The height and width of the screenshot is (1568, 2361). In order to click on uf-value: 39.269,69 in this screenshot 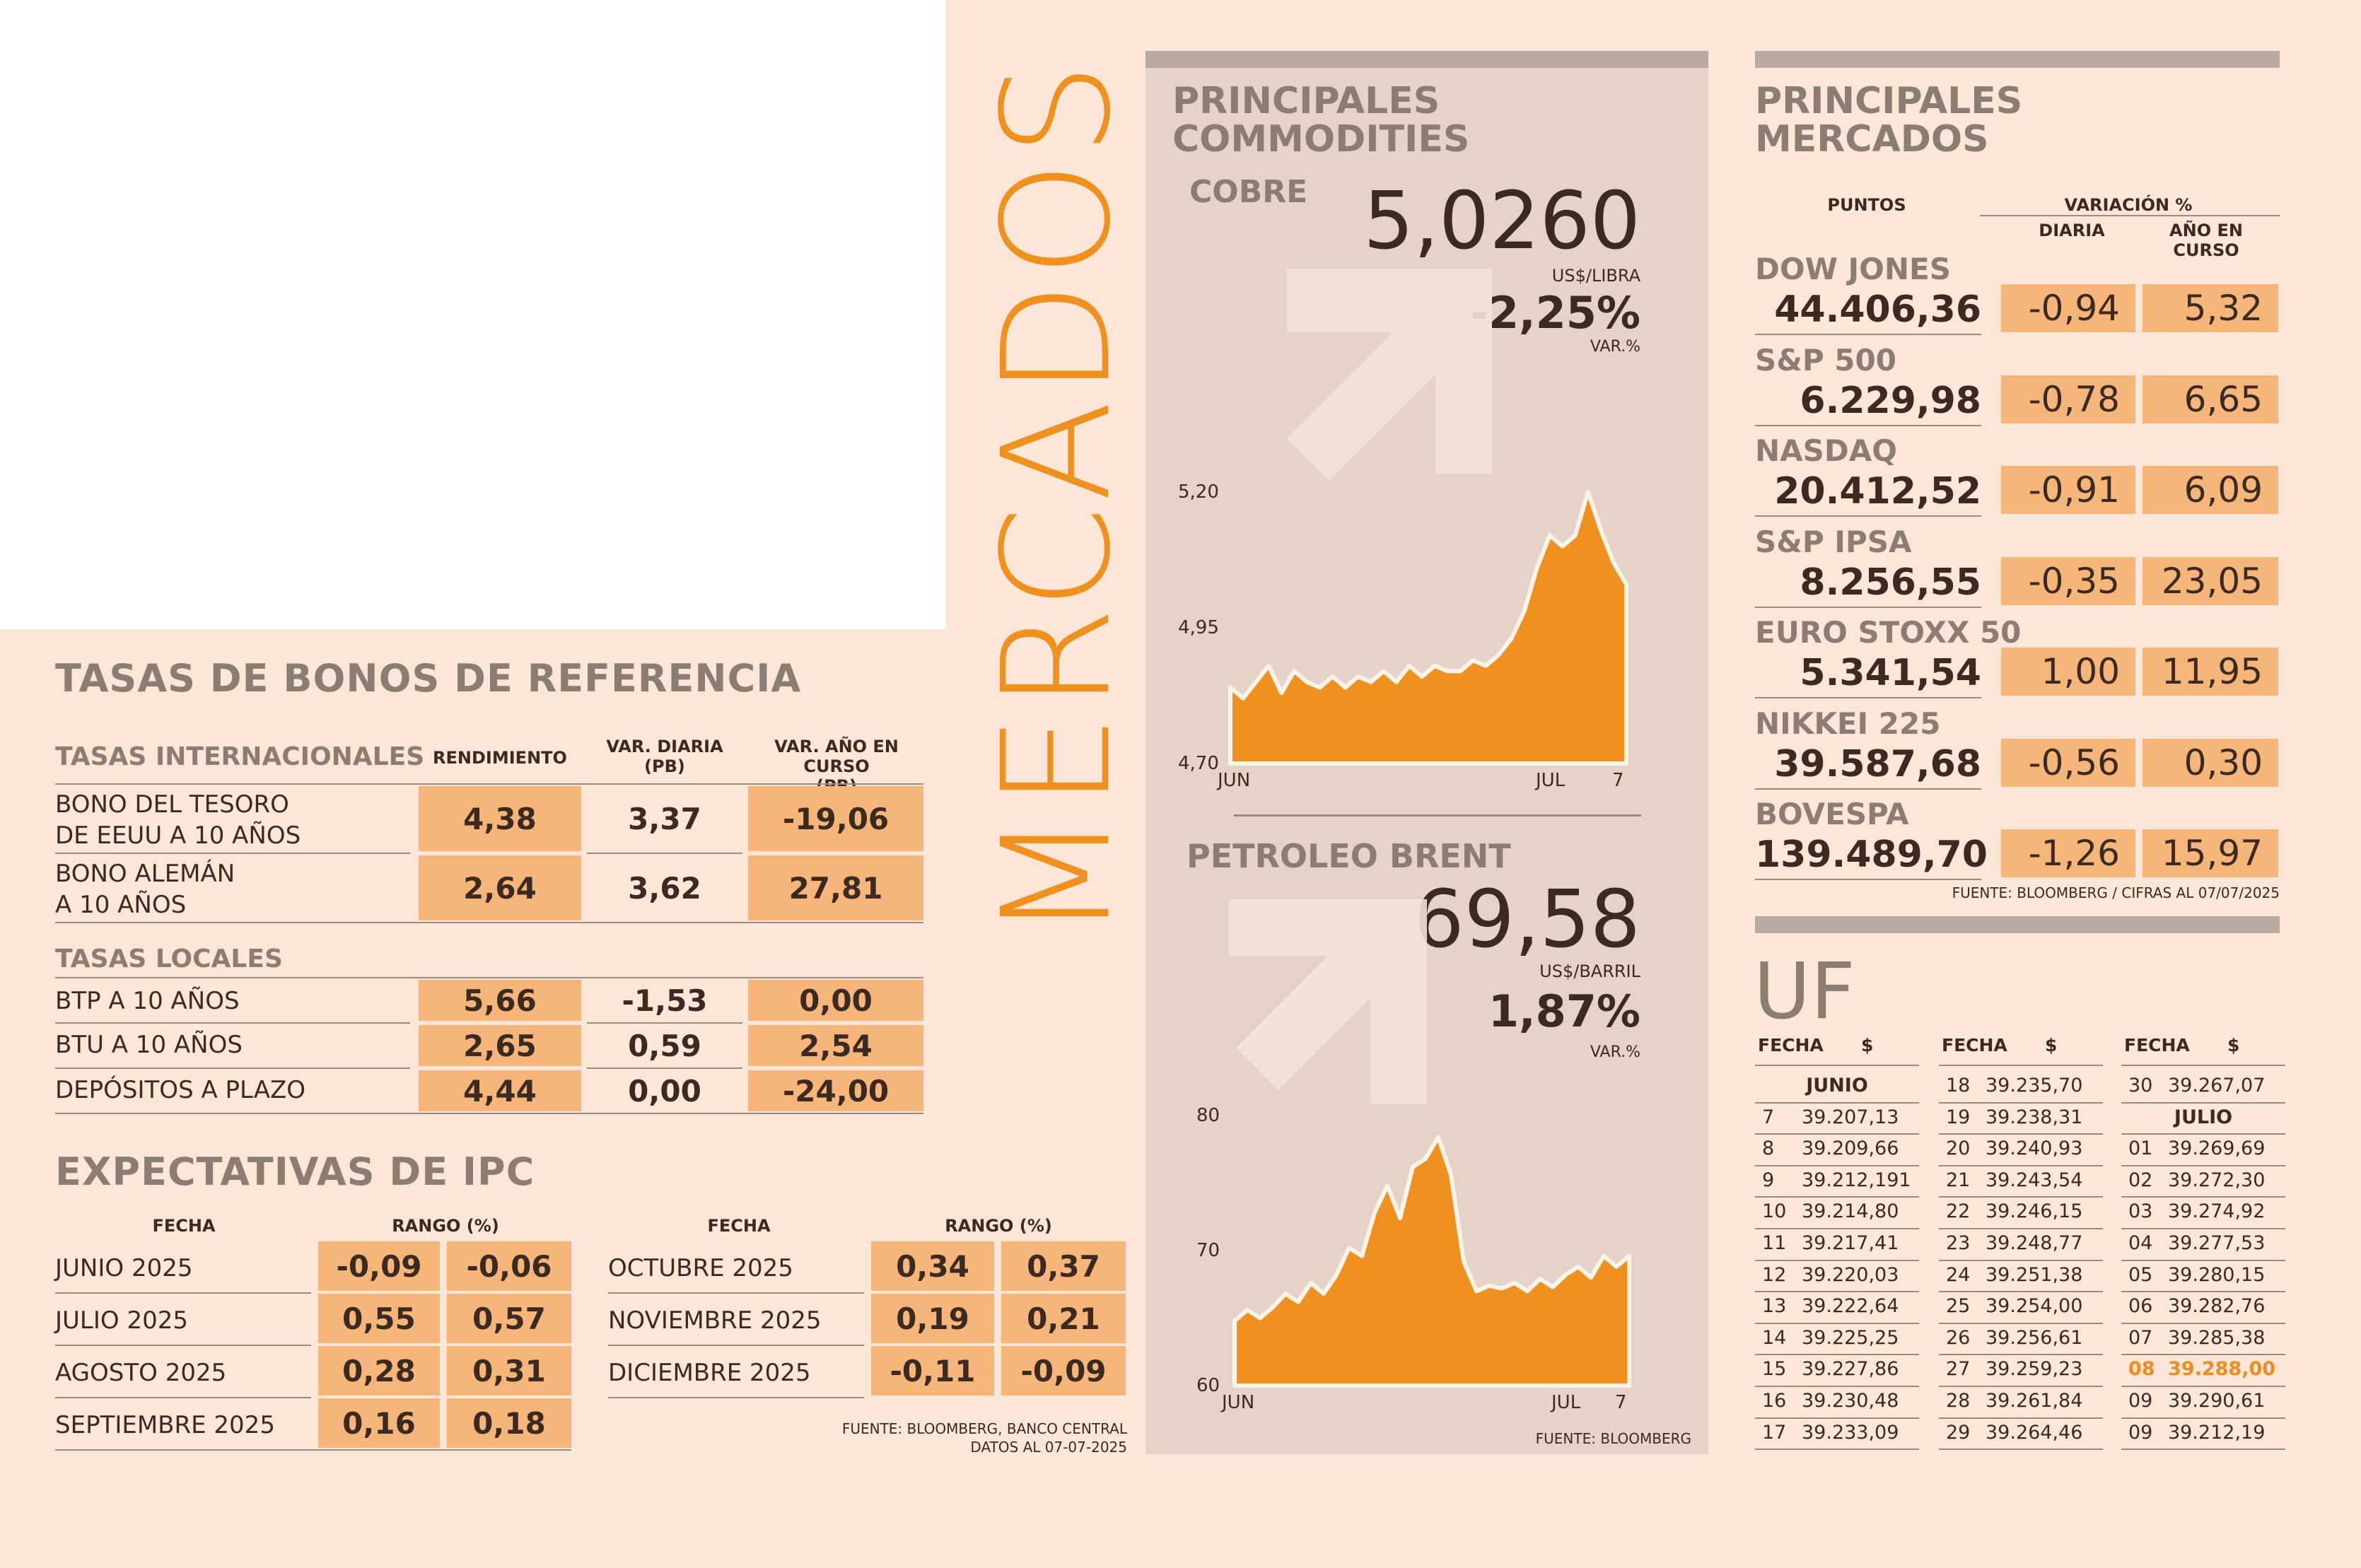, I will do `click(2217, 1148)`.